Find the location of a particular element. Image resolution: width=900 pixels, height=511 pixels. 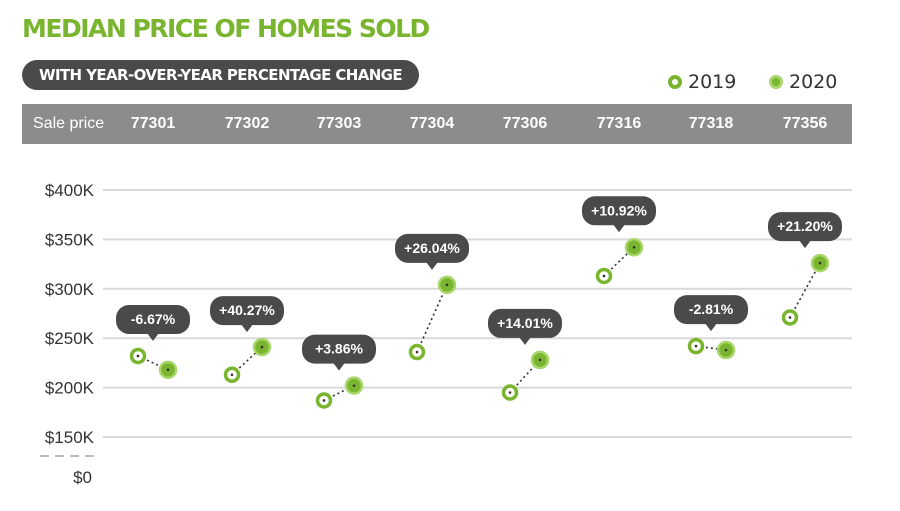

legend-2020-marker-icon is located at coordinates (776, 82).